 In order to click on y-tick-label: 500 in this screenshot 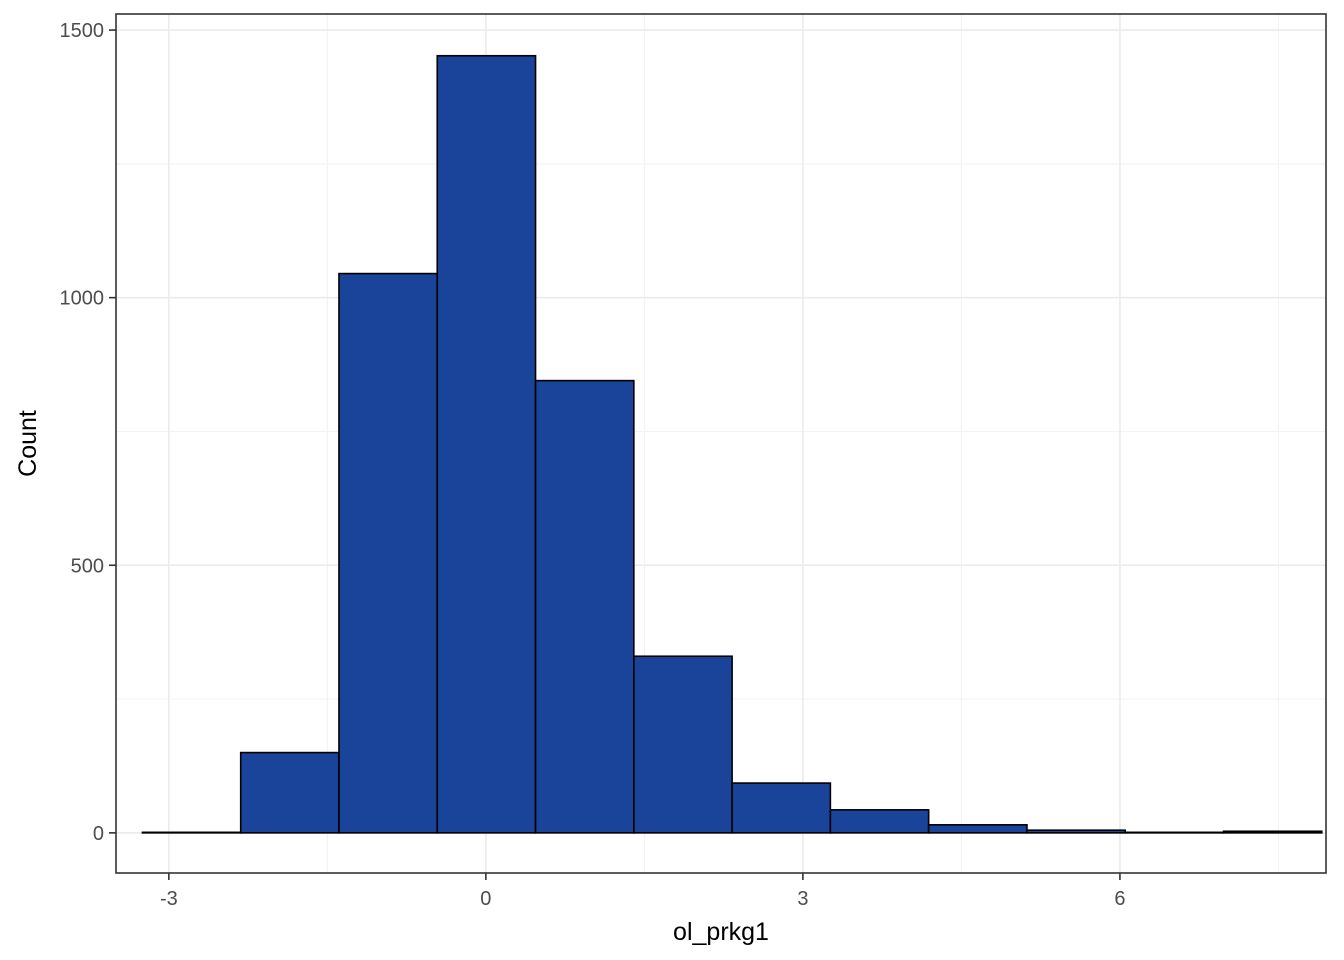, I will do `click(87, 566)`.